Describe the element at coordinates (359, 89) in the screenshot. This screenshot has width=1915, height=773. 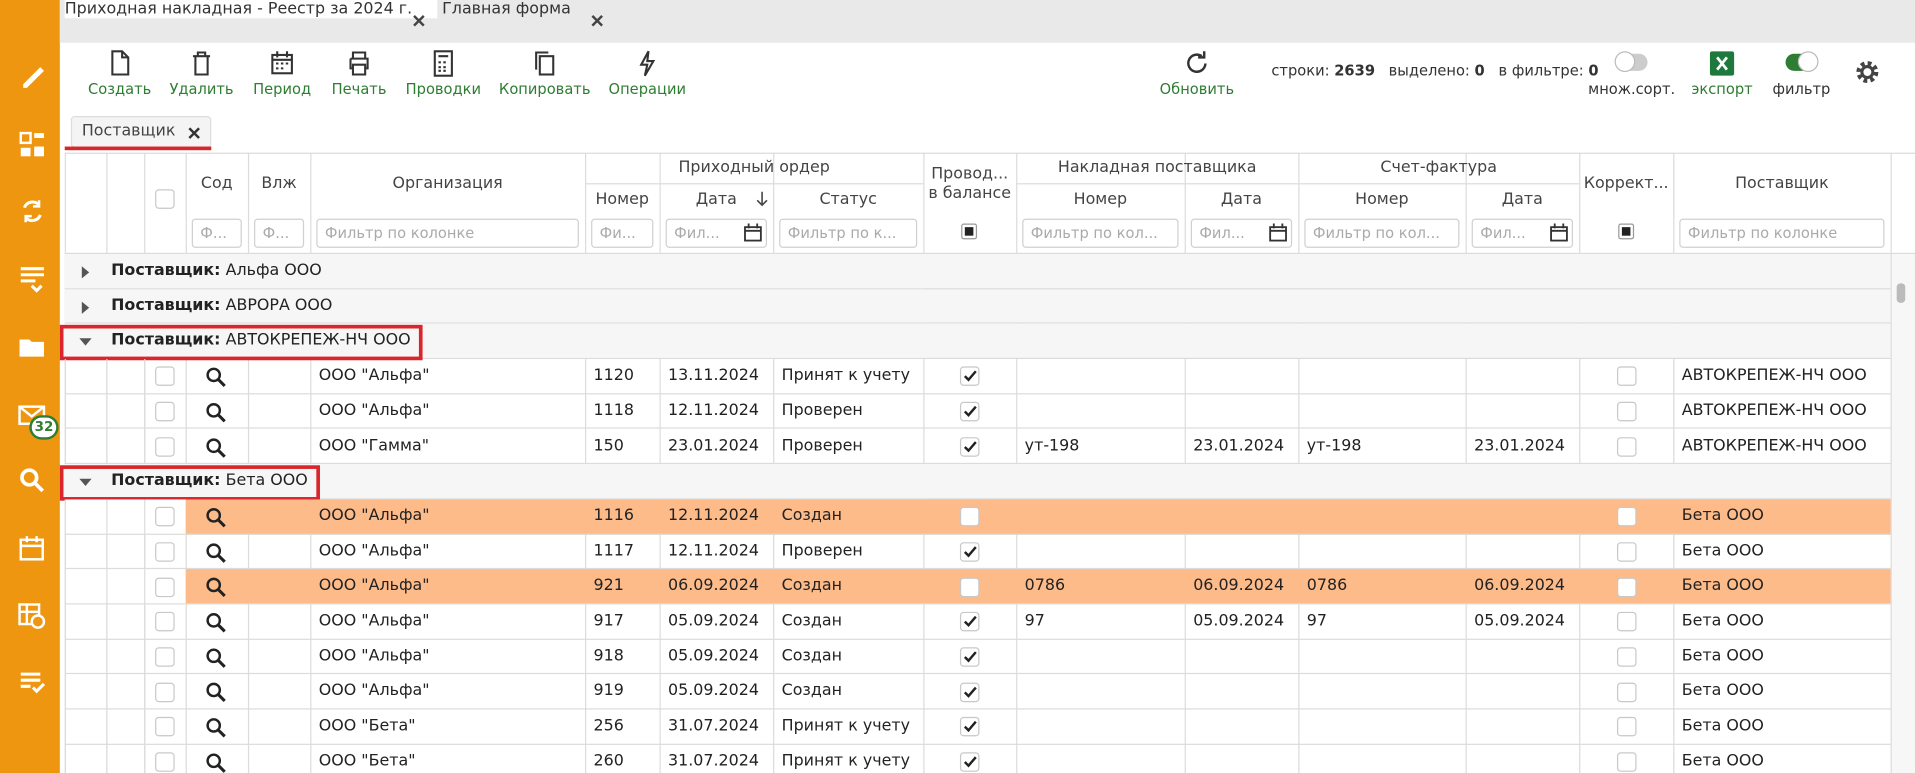
I see `toolbar-label: Печать` at that location.